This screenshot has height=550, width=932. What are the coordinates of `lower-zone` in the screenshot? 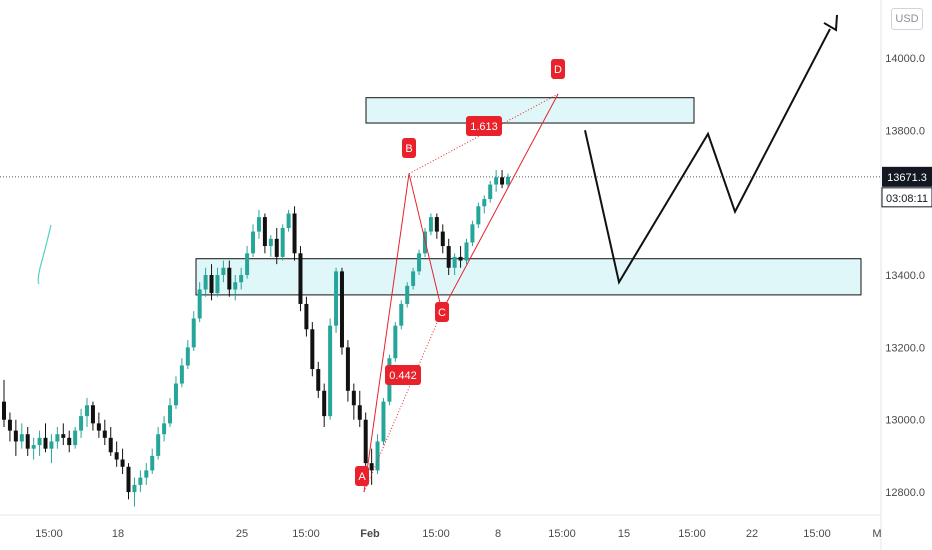 It's located at (528, 277).